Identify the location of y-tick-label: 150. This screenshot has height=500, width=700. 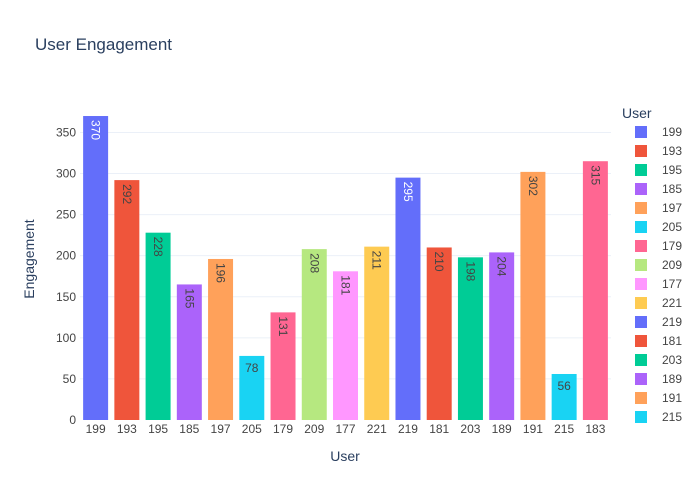
(66, 297).